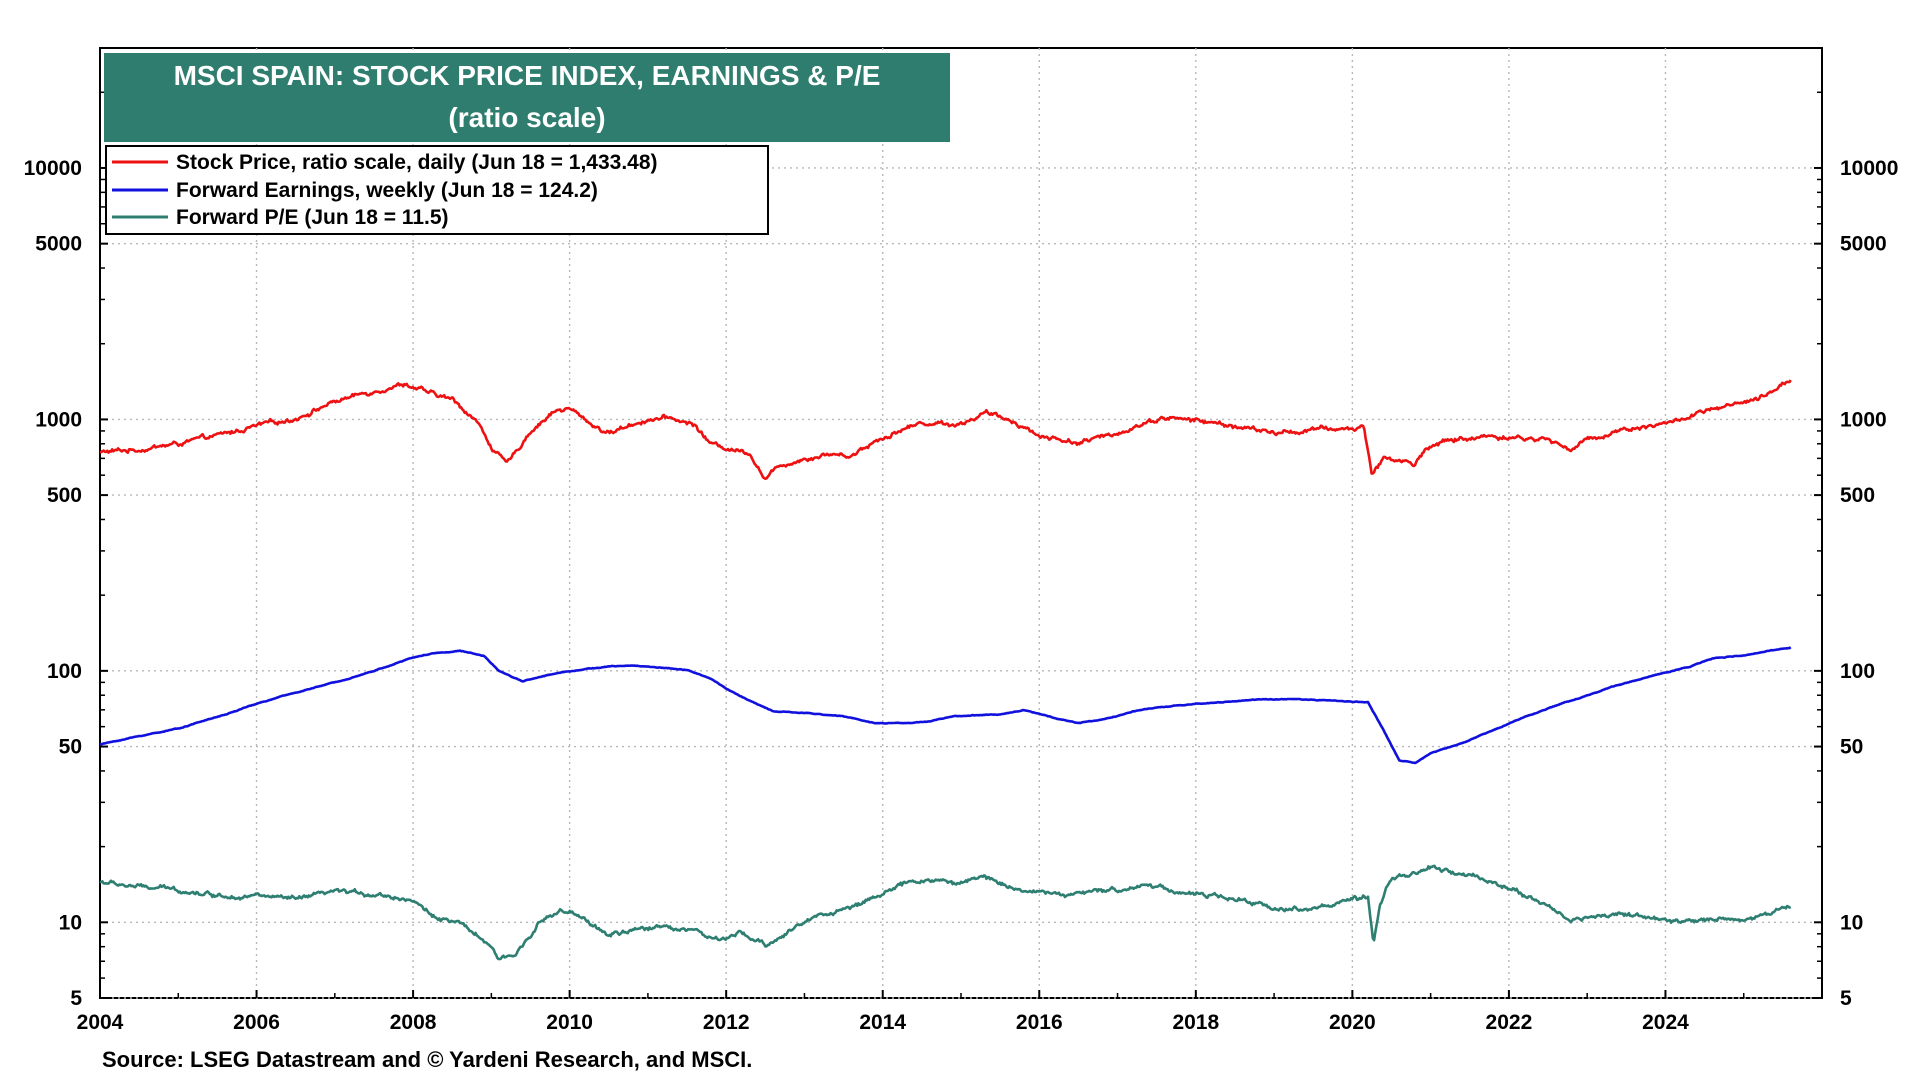  Describe the element at coordinates (64, 495) in the screenshot. I see `y-tick-label-left: 500` at that location.